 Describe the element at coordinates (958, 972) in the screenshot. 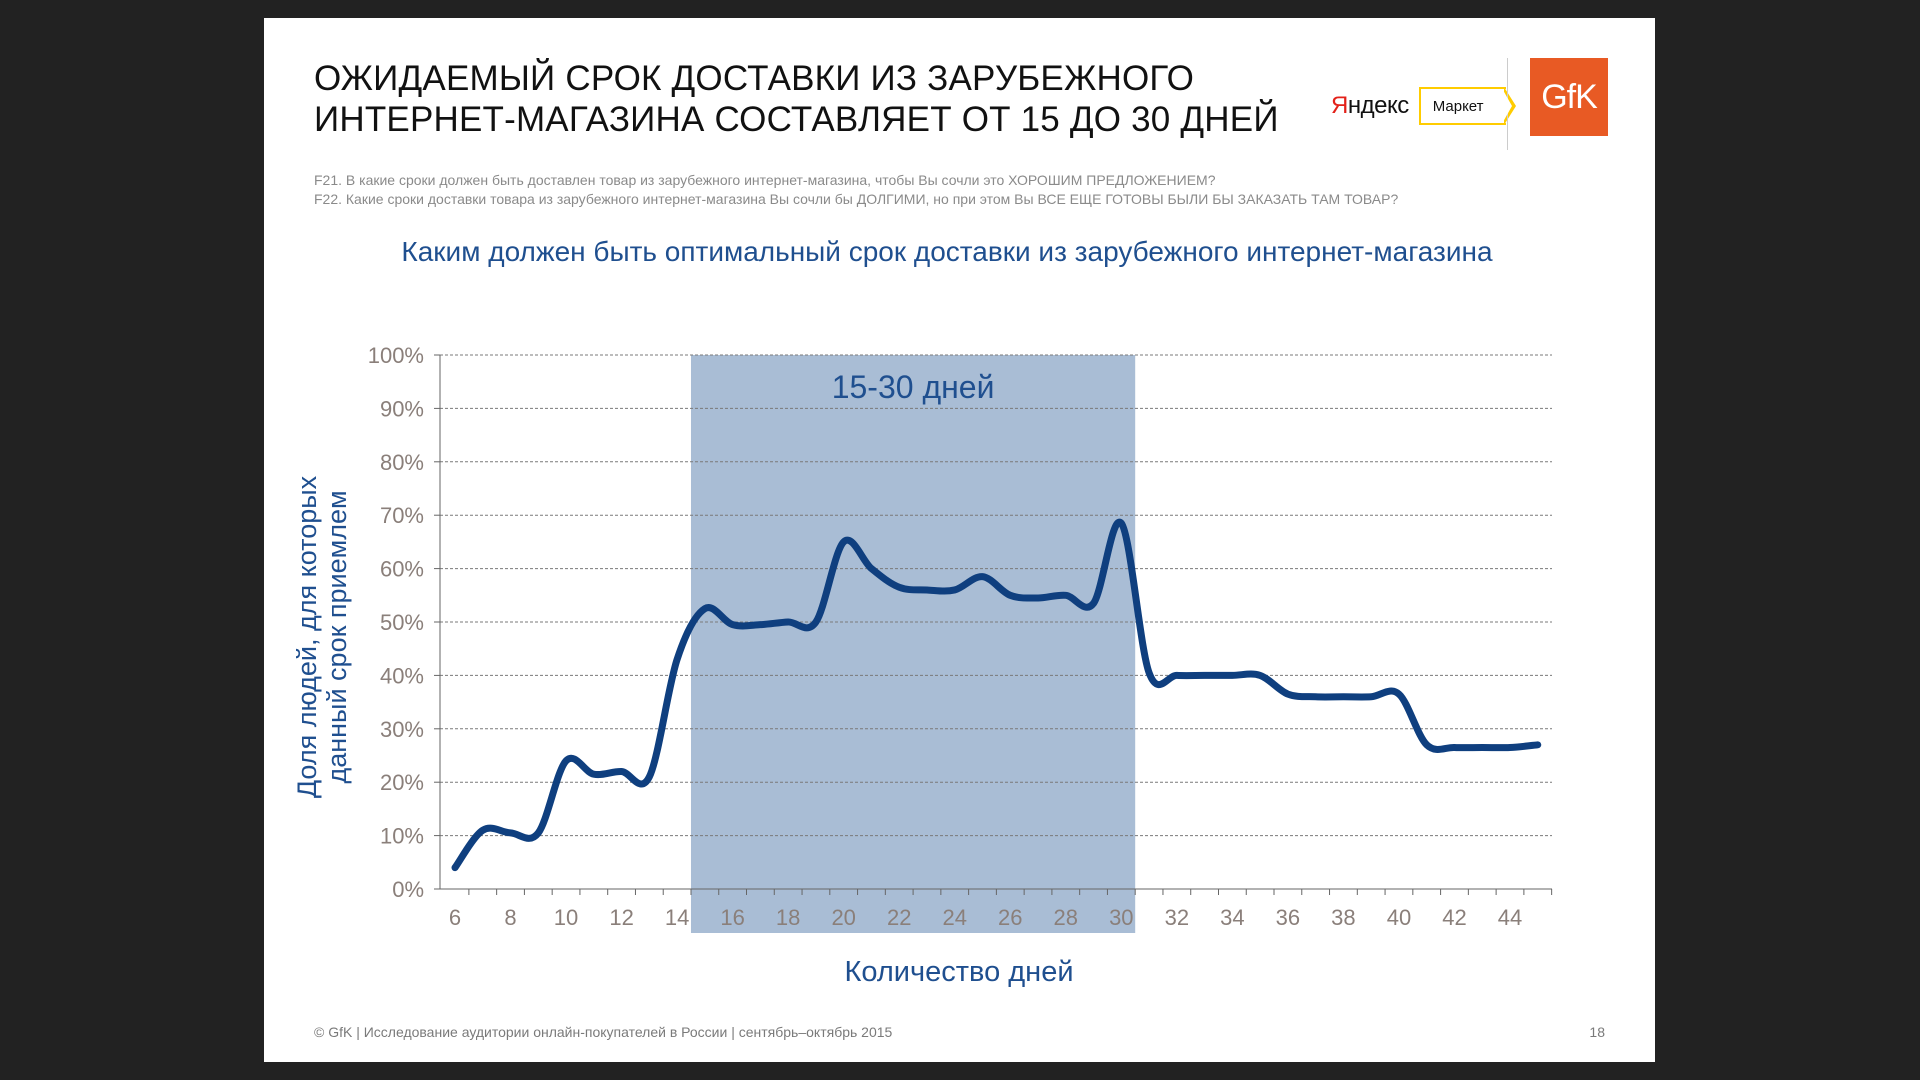

I see `x-axis-title: Количество дней` at that location.